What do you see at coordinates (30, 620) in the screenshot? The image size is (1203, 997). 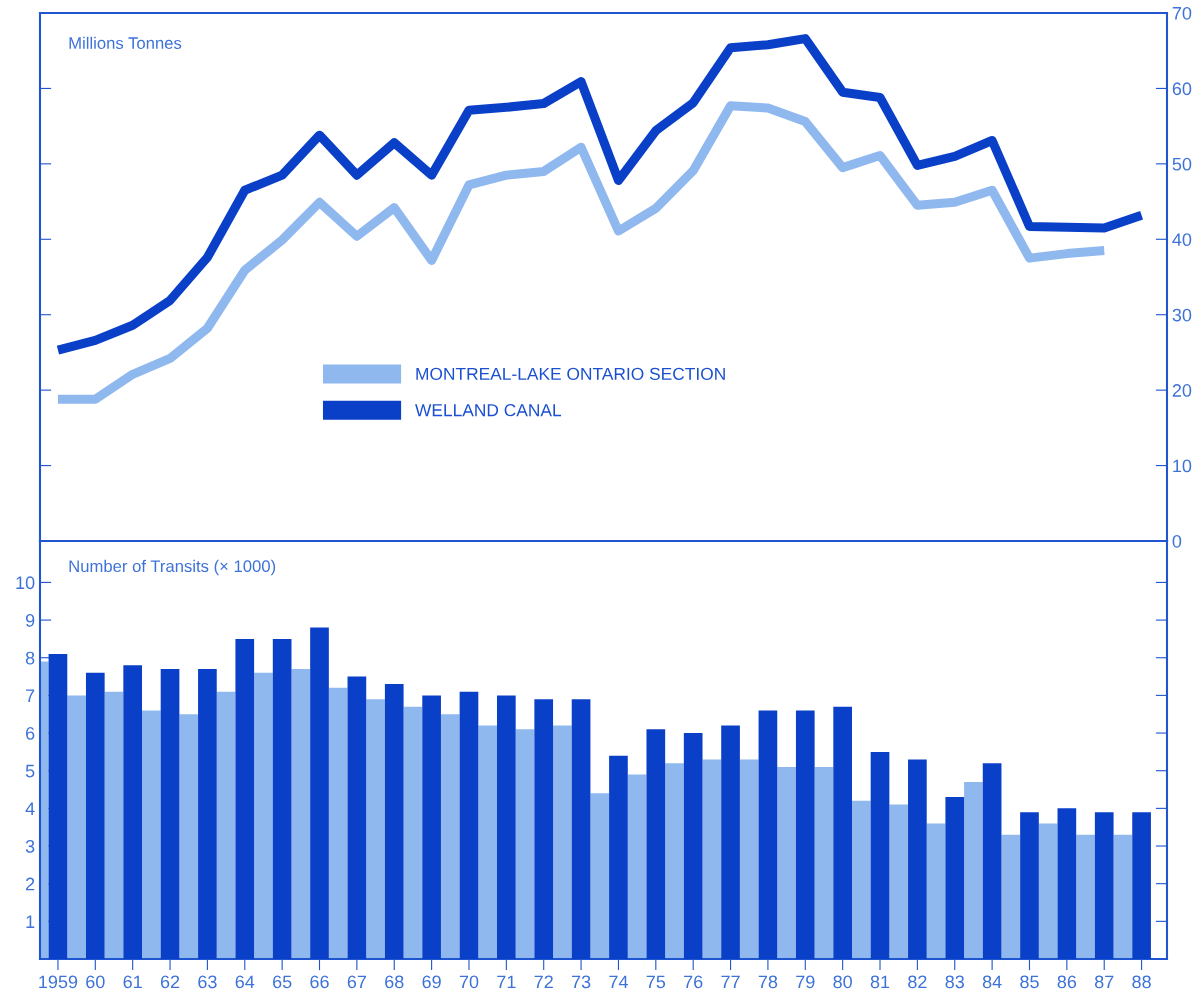 I see `y-tick-label: 9` at bounding box center [30, 620].